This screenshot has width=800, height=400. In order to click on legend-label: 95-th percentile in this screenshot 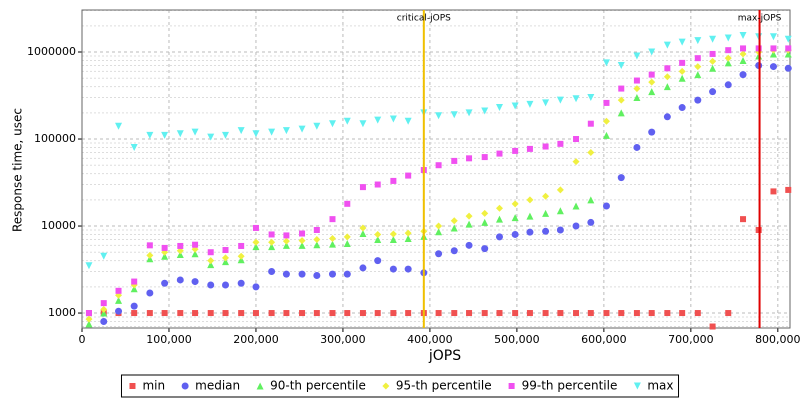, I will do `click(444, 386)`.